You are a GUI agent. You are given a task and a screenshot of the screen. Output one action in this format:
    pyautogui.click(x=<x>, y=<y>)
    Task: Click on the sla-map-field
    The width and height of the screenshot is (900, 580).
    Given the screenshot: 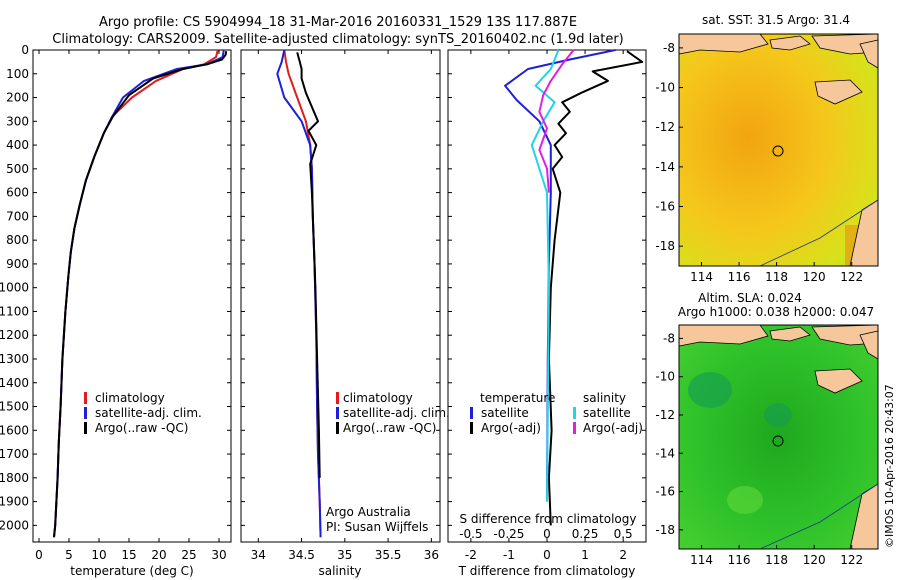 What is the action you would take?
    pyautogui.click(x=778, y=437)
    